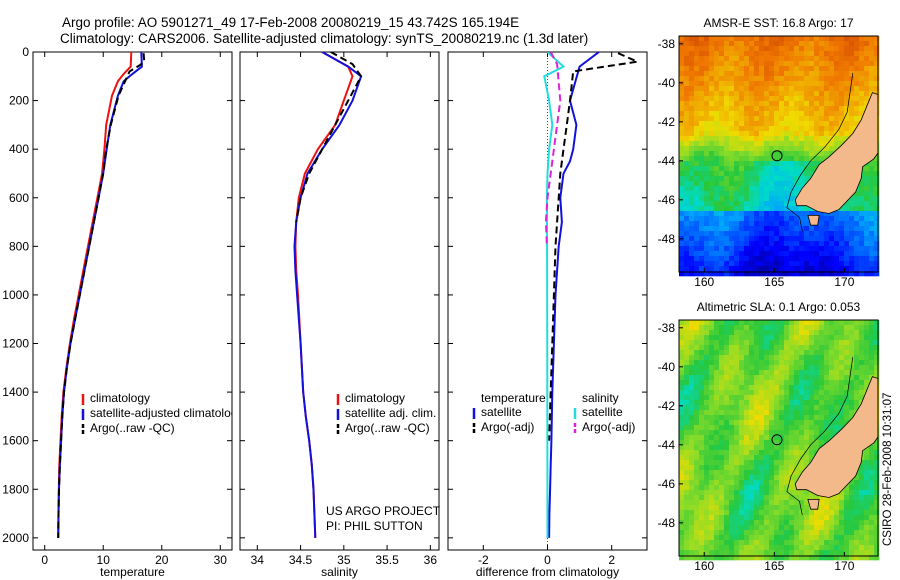 The width and height of the screenshot is (900, 580). What do you see at coordinates (667, 523) in the screenshot?
I see `map-y-tick-label: -48` at bounding box center [667, 523].